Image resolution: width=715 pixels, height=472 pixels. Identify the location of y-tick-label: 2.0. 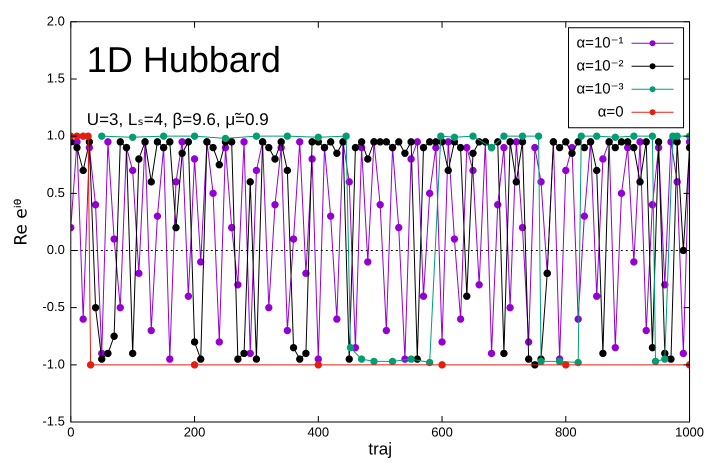
(55, 20).